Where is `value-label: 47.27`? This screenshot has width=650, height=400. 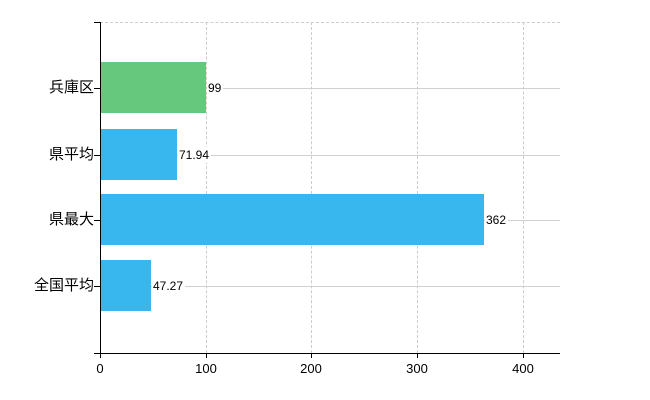 value-label: 47.27 is located at coordinates (169, 286).